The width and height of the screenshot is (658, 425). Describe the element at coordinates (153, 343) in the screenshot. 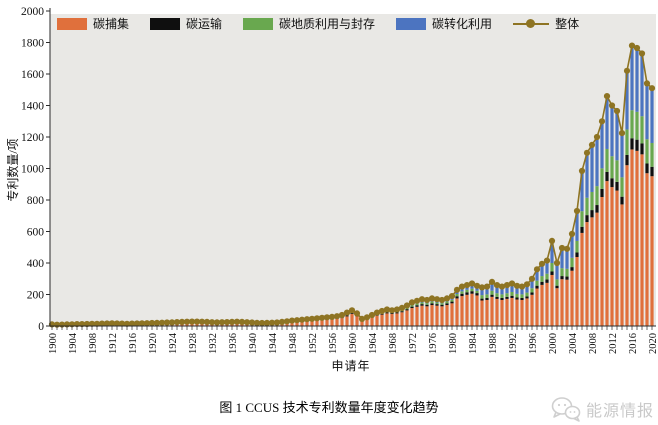

I see `x-tick-label: 1920` at that location.